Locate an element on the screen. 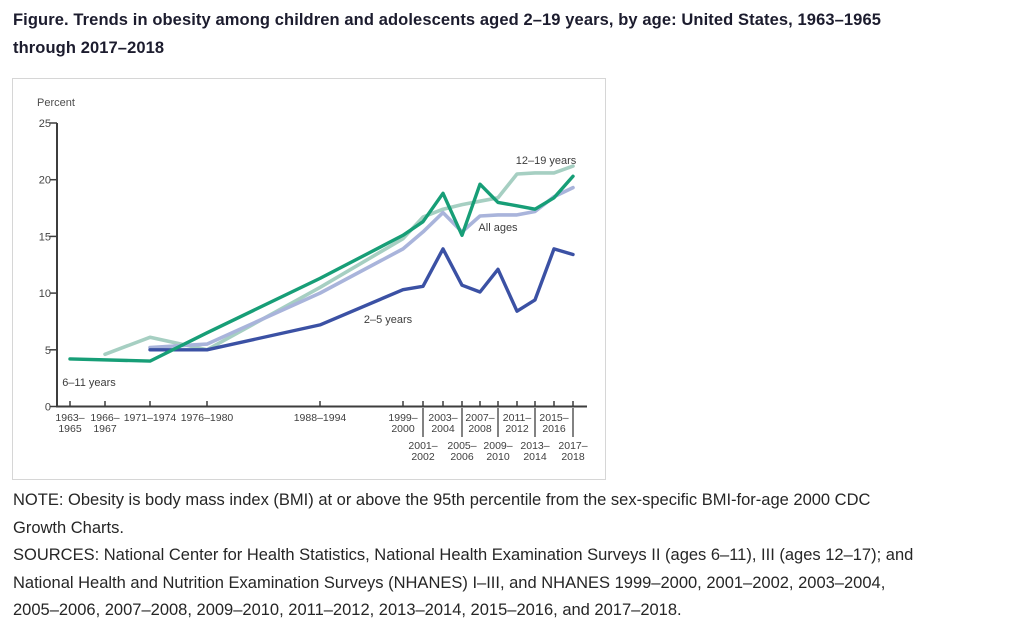  svg-text: 1967 is located at coordinates (105, 429).